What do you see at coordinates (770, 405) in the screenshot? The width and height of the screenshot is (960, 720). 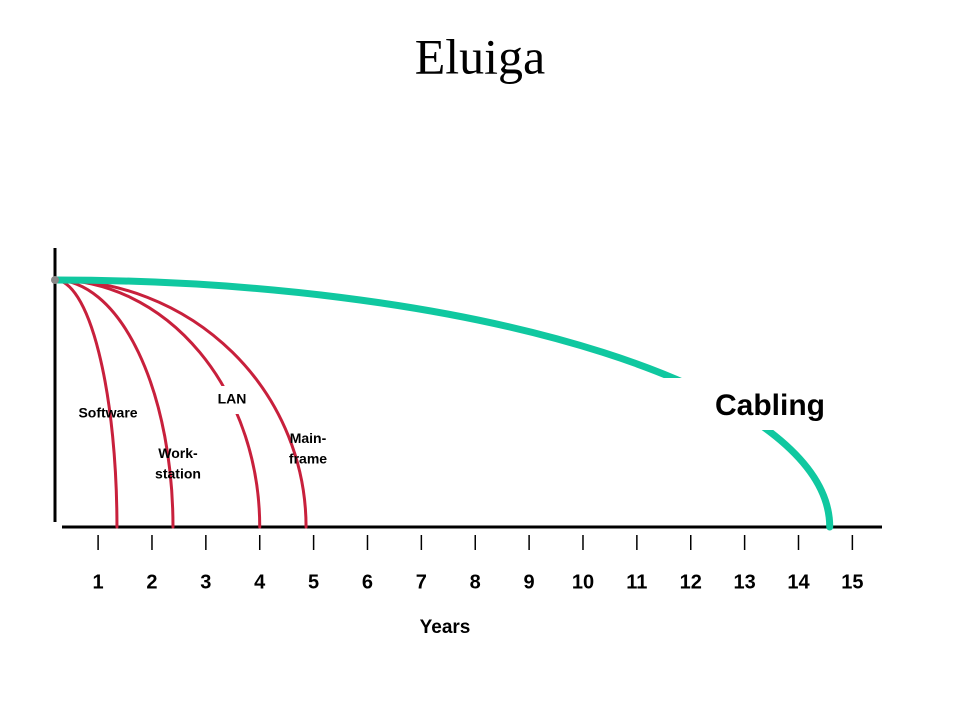 I see `series-label: Cabling` at bounding box center [770, 405].